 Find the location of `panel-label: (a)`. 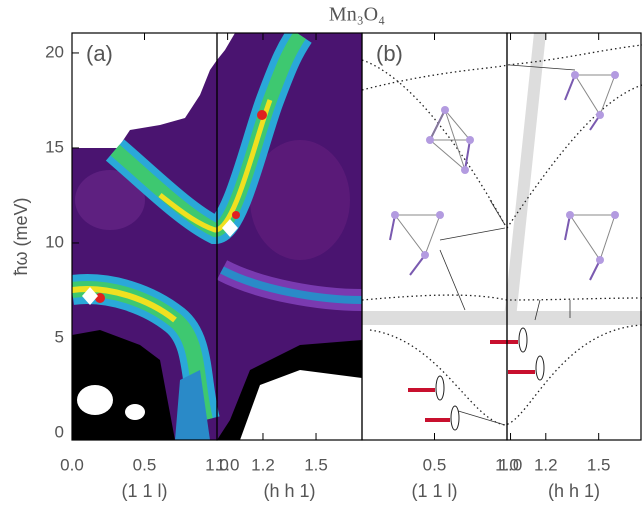

panel-label: (a) is located at coordinates (99, 53).